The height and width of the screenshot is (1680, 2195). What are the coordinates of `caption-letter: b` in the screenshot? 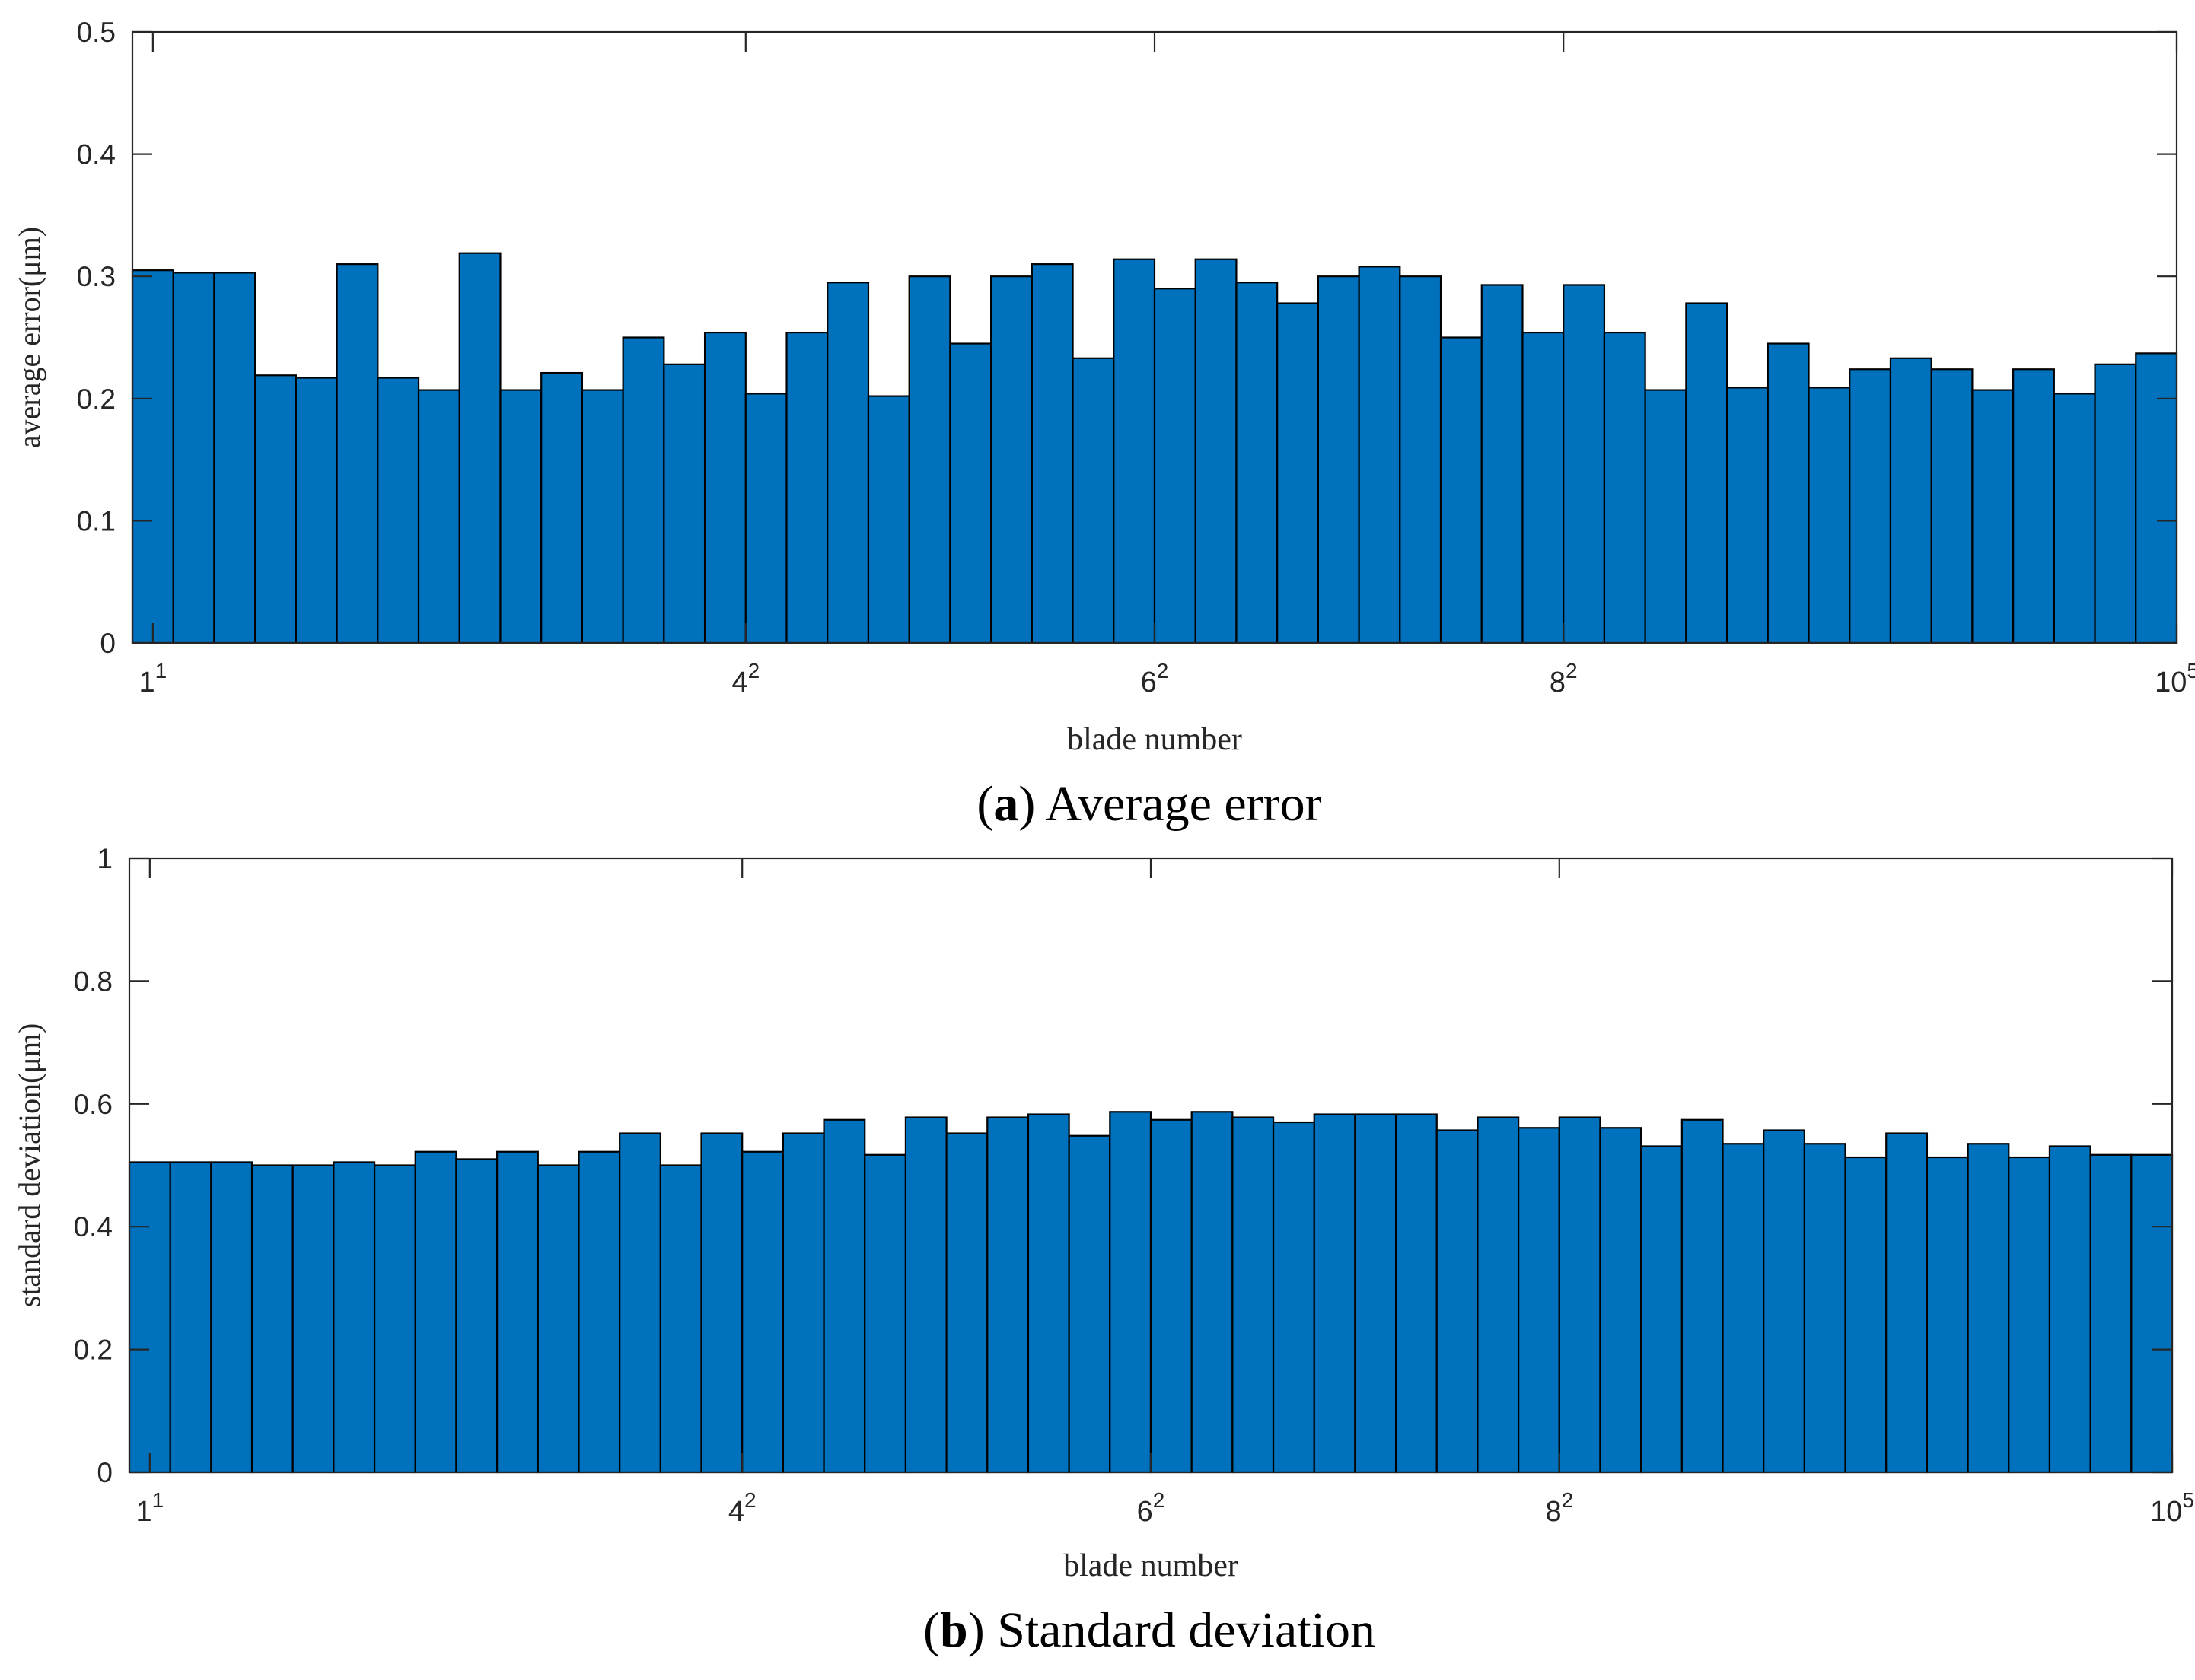 It's located at (954, 1630).